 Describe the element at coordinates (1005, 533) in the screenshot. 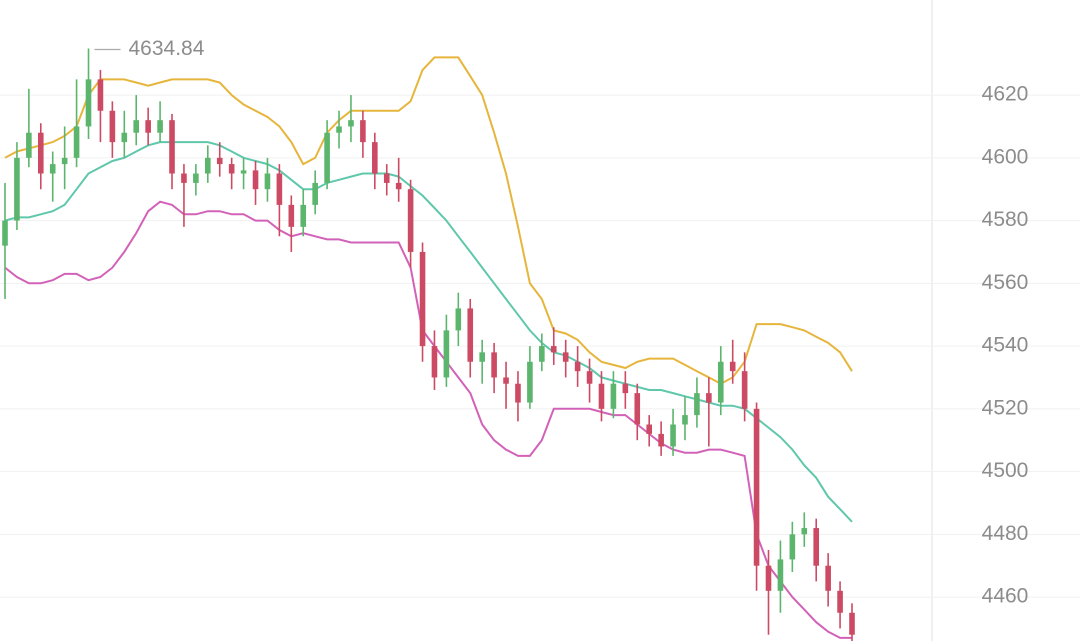

I see `y-tick-label: 4480` at that location.